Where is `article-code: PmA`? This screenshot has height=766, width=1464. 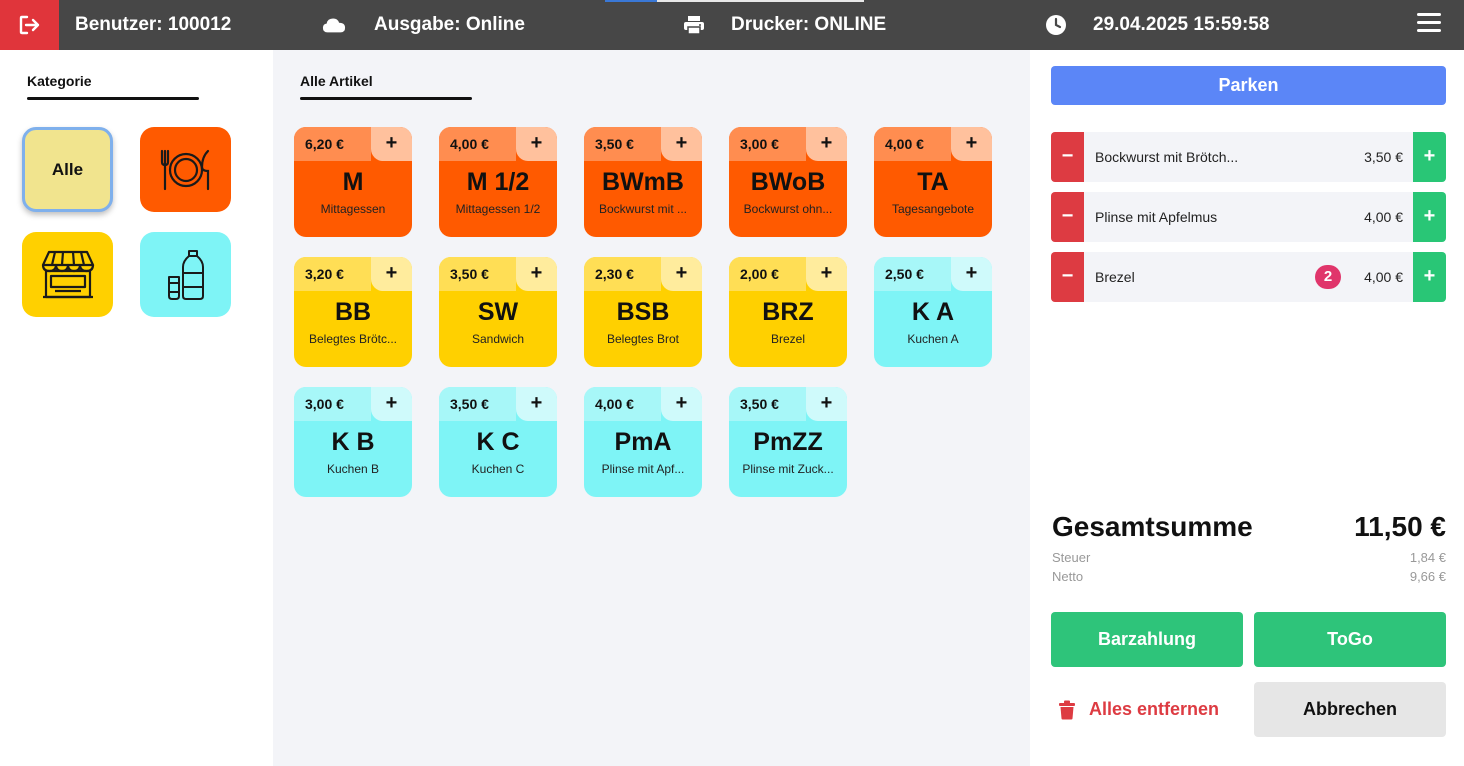
article-code: PmA is located at coordinates (643, 442).